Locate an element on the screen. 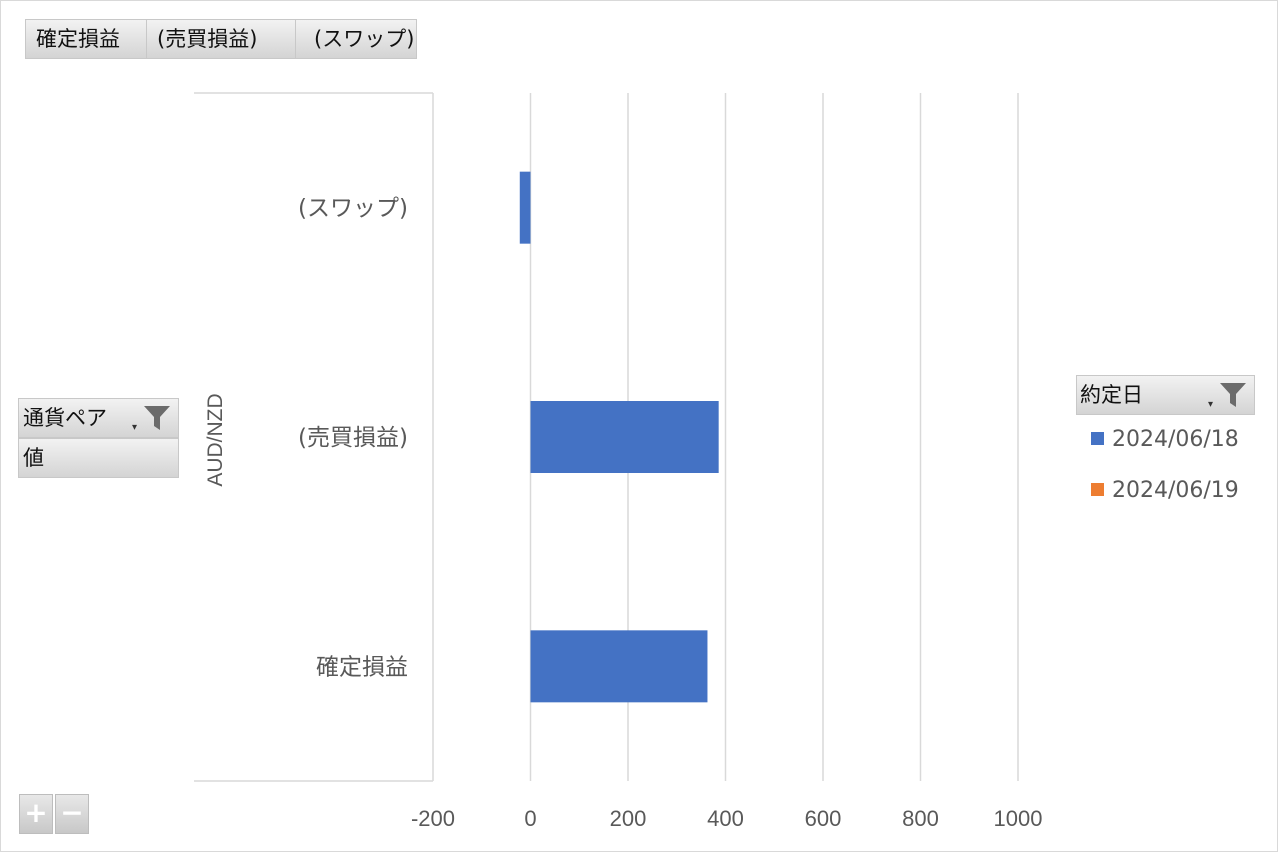 The image size is (1280, 854). category-label: (売買損益) is located at coordinates (353, 438).